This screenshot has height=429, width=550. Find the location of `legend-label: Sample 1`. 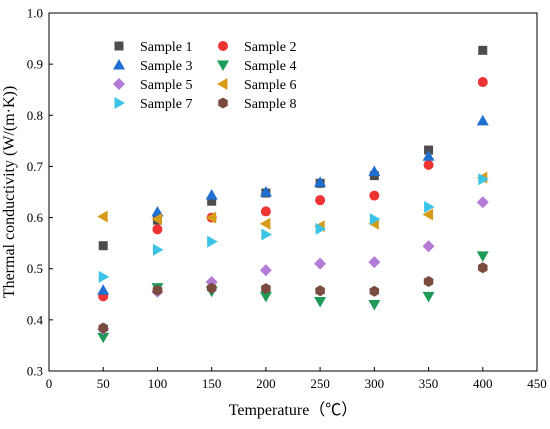

legend-label: Sample 1 is located at coordinates (166, 47).